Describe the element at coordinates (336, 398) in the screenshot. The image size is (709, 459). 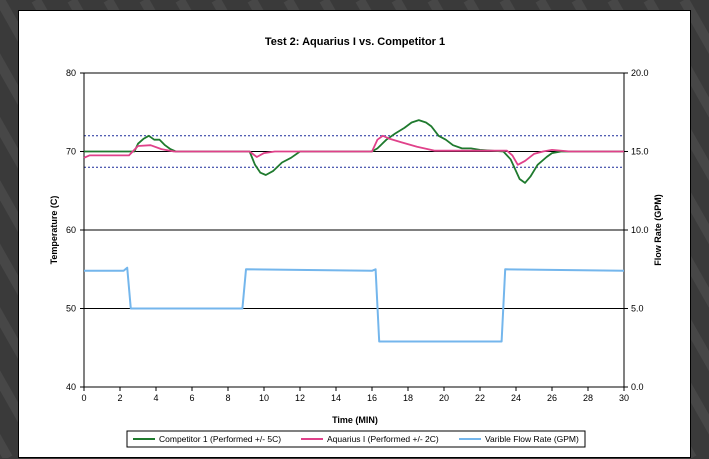
I see `x-tick-label: 14` at that location.